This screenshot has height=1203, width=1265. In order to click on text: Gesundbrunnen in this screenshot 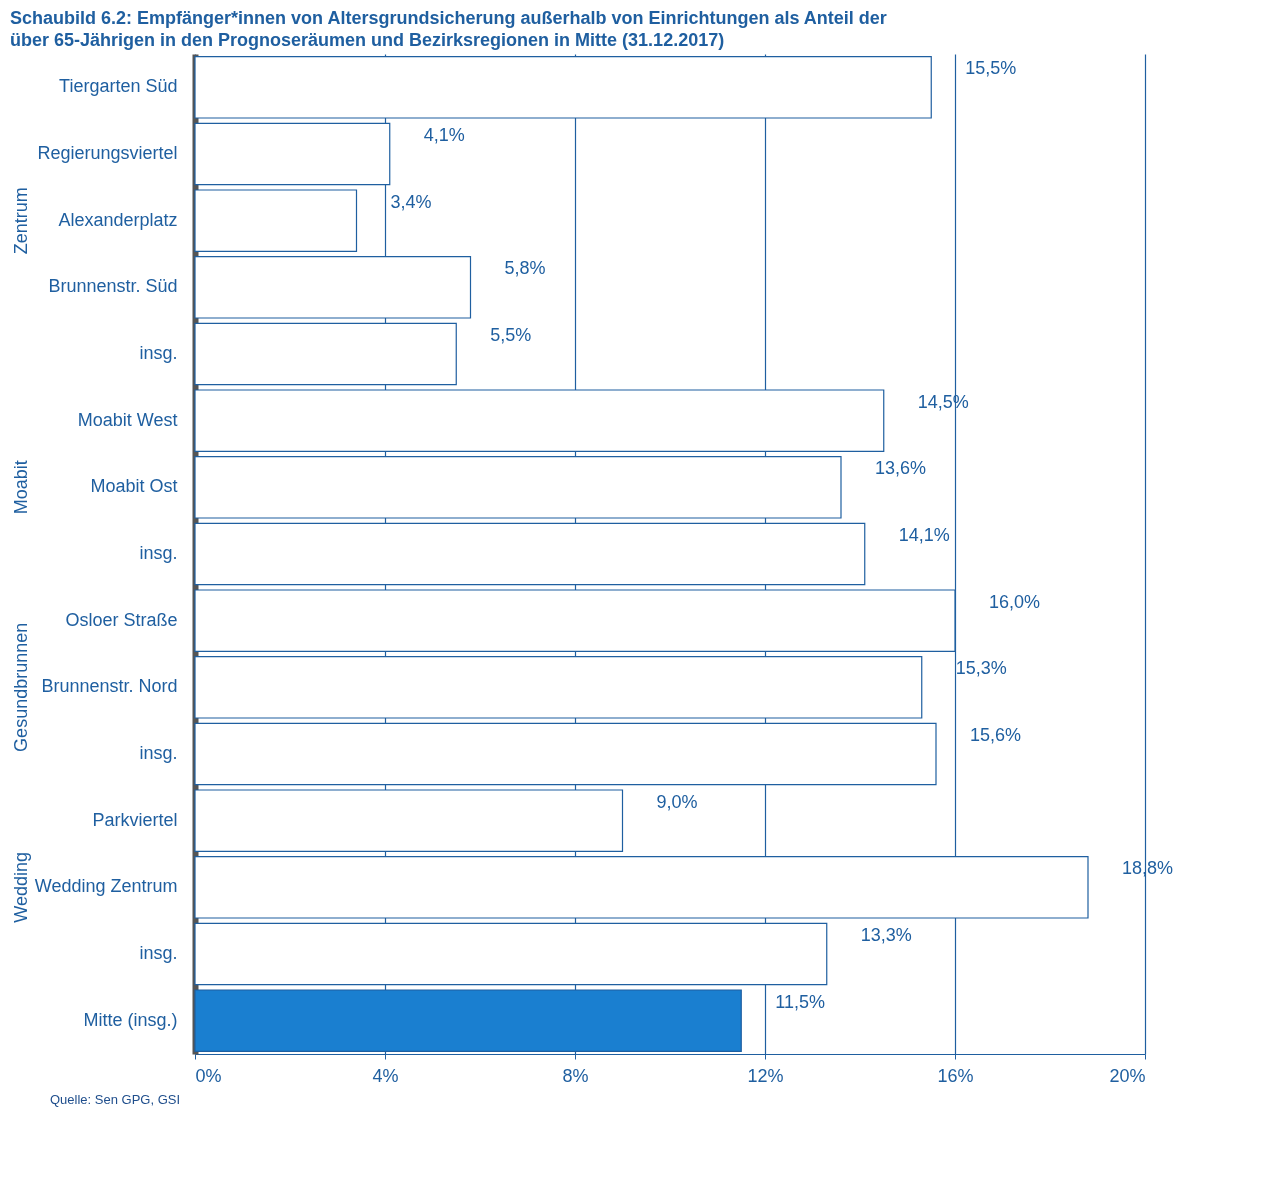, I will do `click(21, 687)`.